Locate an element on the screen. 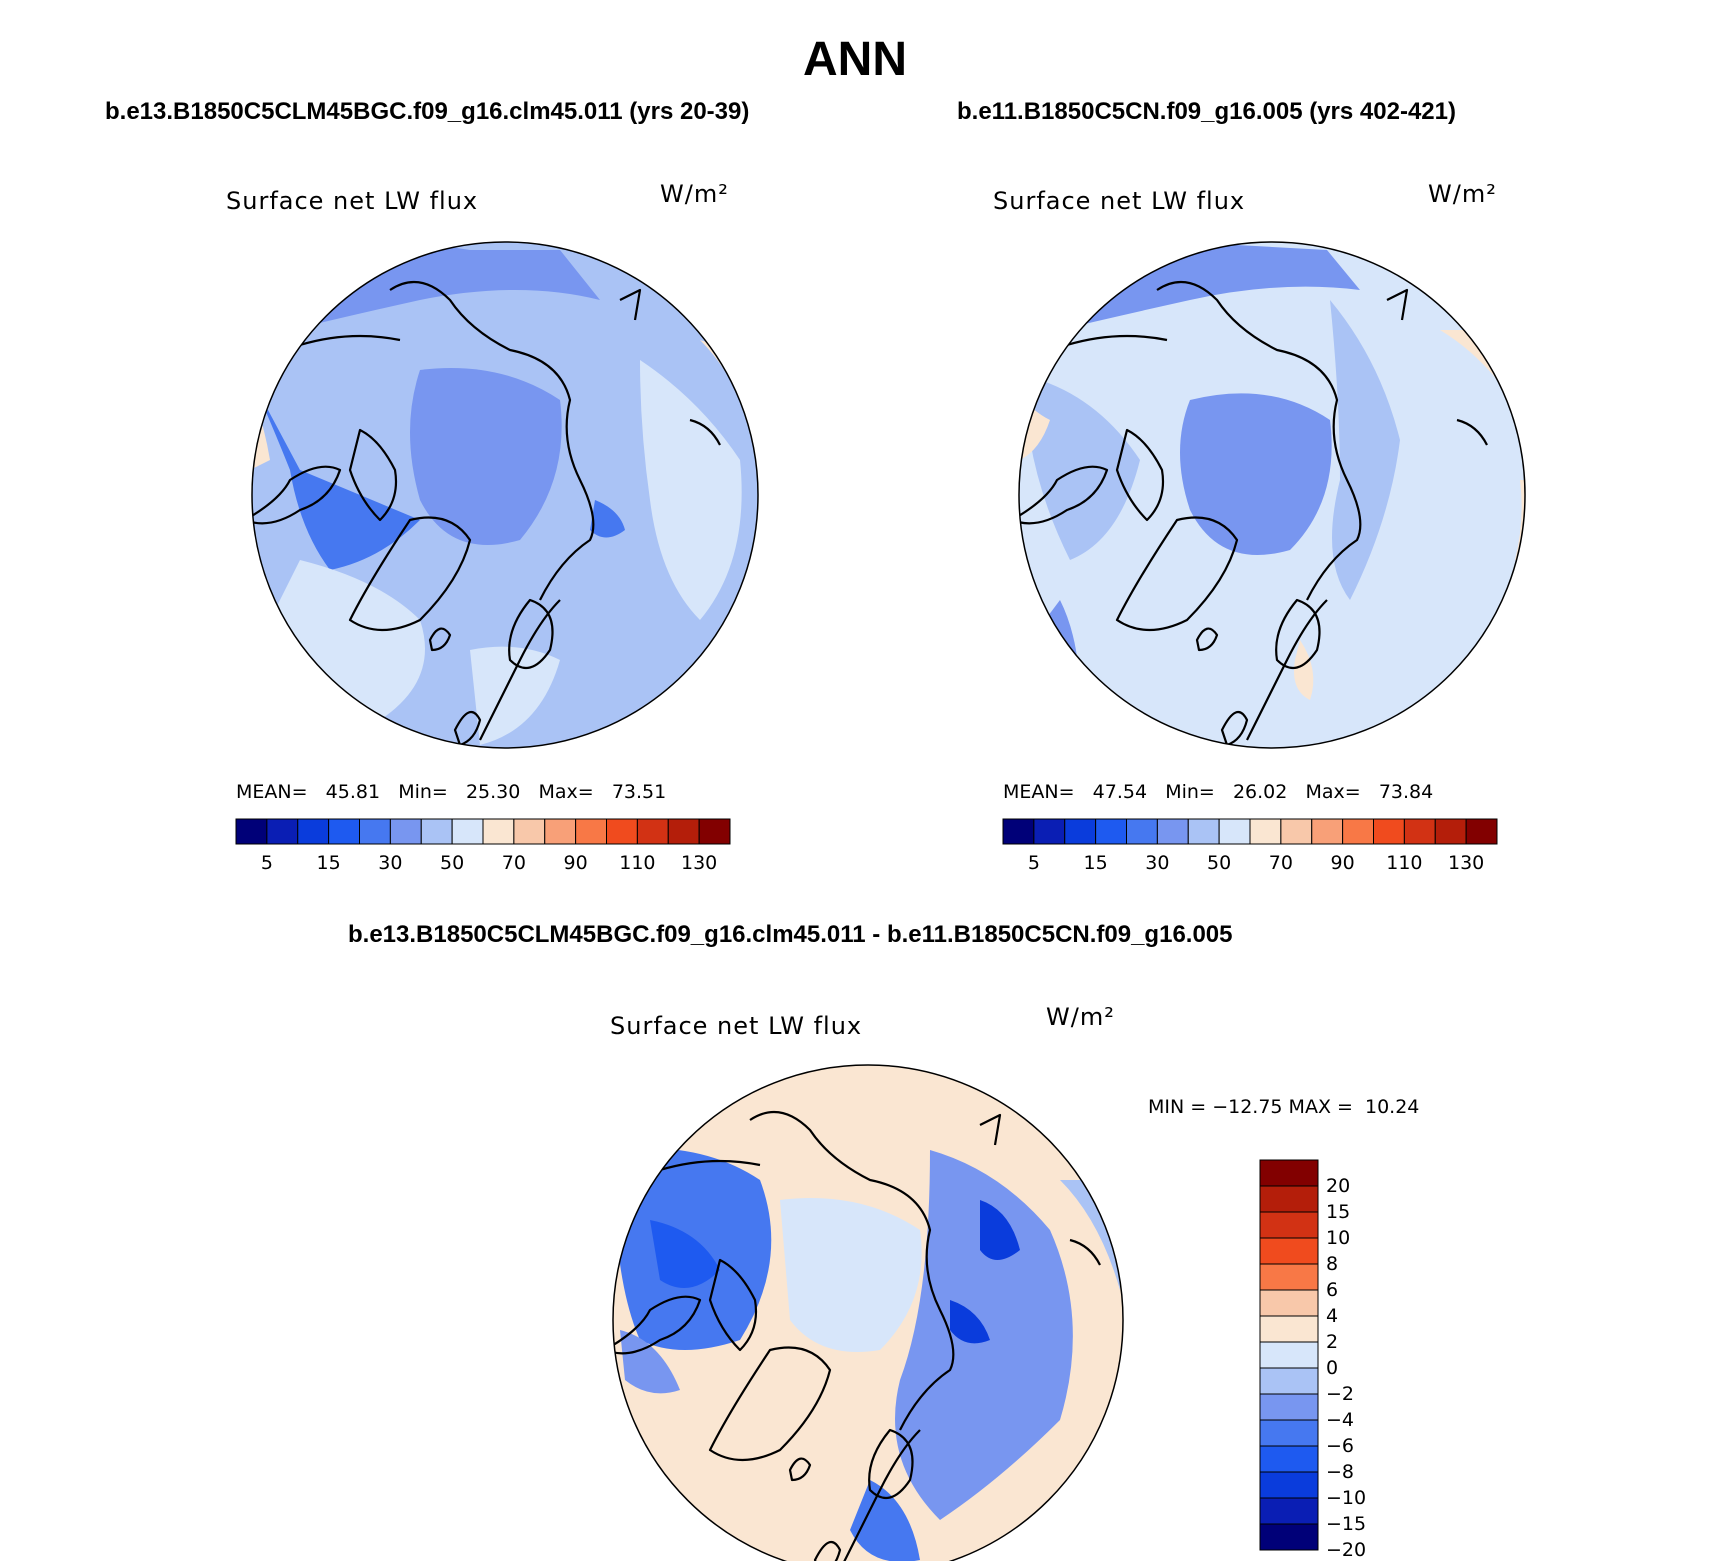  panel-2-polar-map is located at coordinates (1272, 495).